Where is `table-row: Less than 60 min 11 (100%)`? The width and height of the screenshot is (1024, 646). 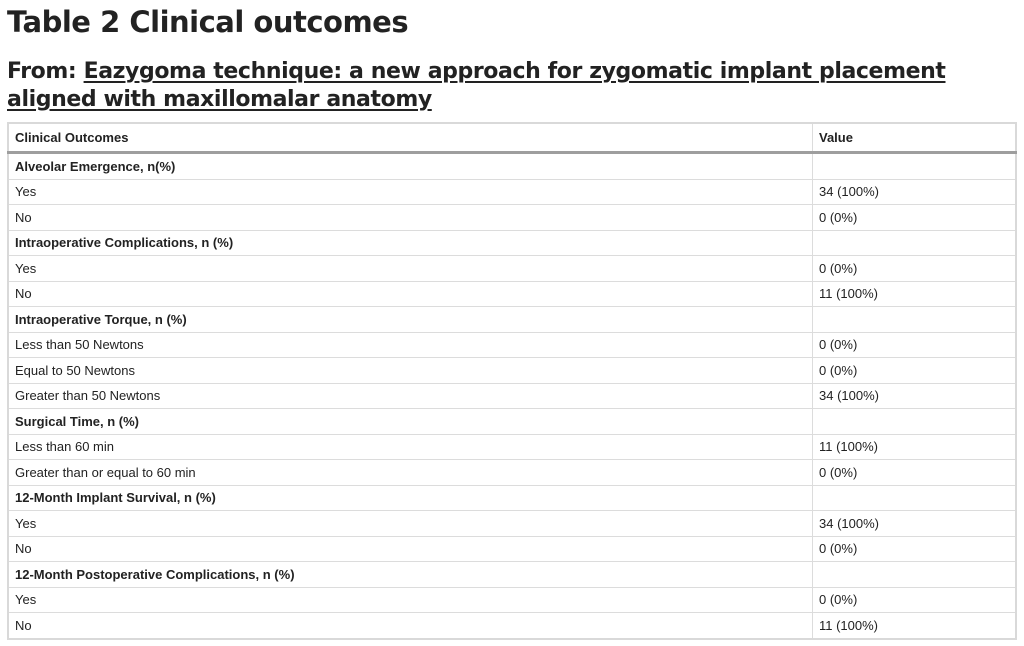
table-row: Less than 60 min 11 (100%) is located at coordinates (512, 447).